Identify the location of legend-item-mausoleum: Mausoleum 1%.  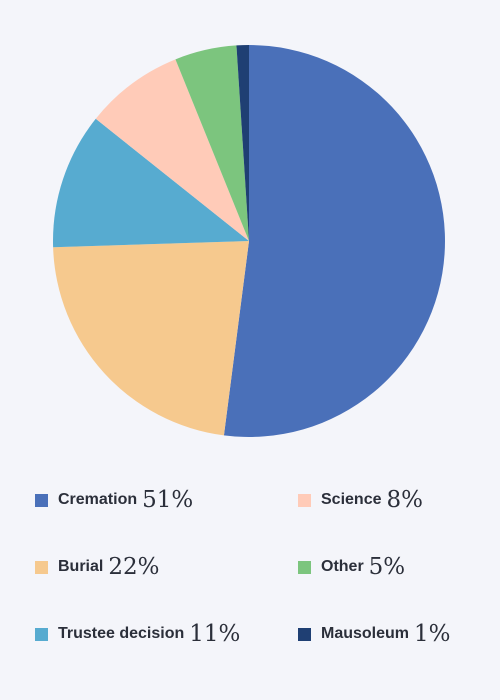
(374, 634).